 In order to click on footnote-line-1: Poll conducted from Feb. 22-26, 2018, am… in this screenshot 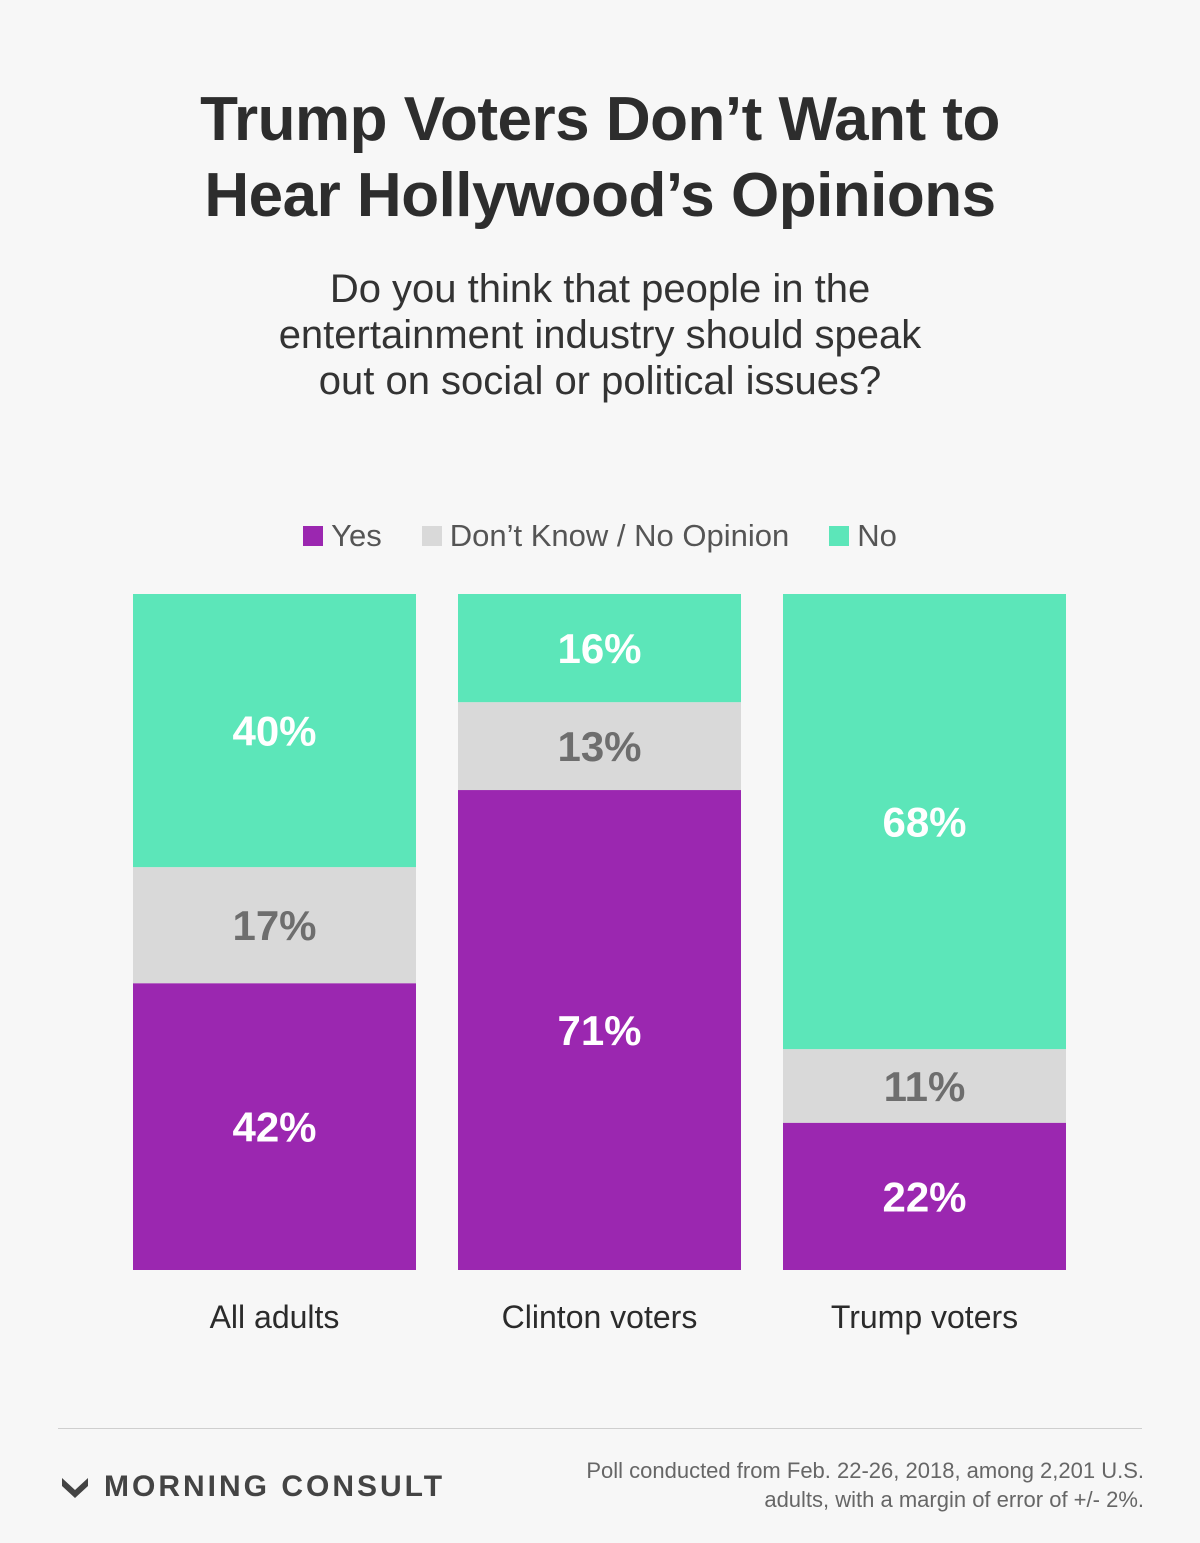, I will do `click(865, 1470)`.